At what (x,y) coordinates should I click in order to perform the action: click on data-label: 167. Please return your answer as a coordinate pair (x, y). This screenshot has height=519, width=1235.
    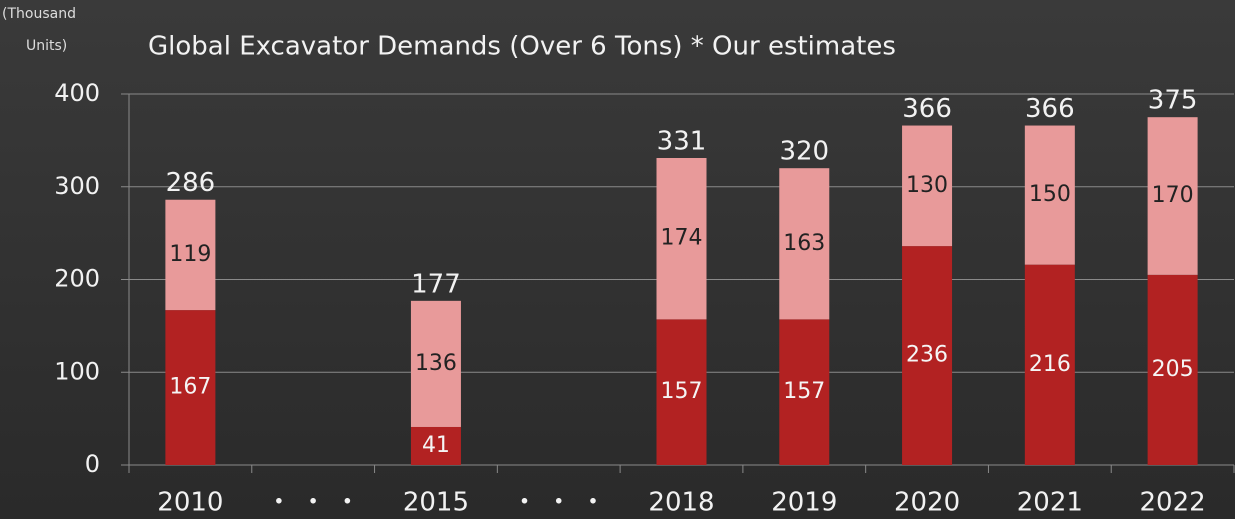
    Looking at the image, I should click on (190, 387).